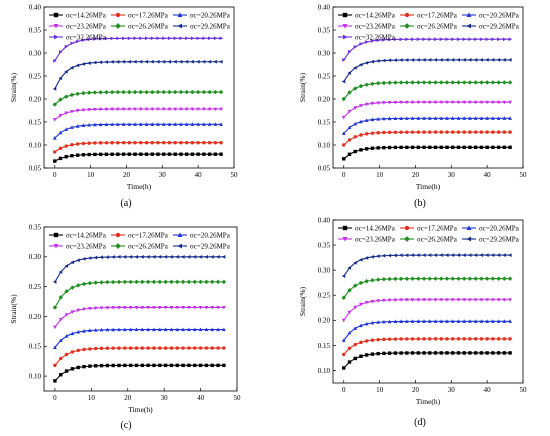 The width and height of the screenshot is (550, 436). What do you see at coordinates (118, 246) in the screenshot?
I see `legend-marker` at bounding box center [118, 246].